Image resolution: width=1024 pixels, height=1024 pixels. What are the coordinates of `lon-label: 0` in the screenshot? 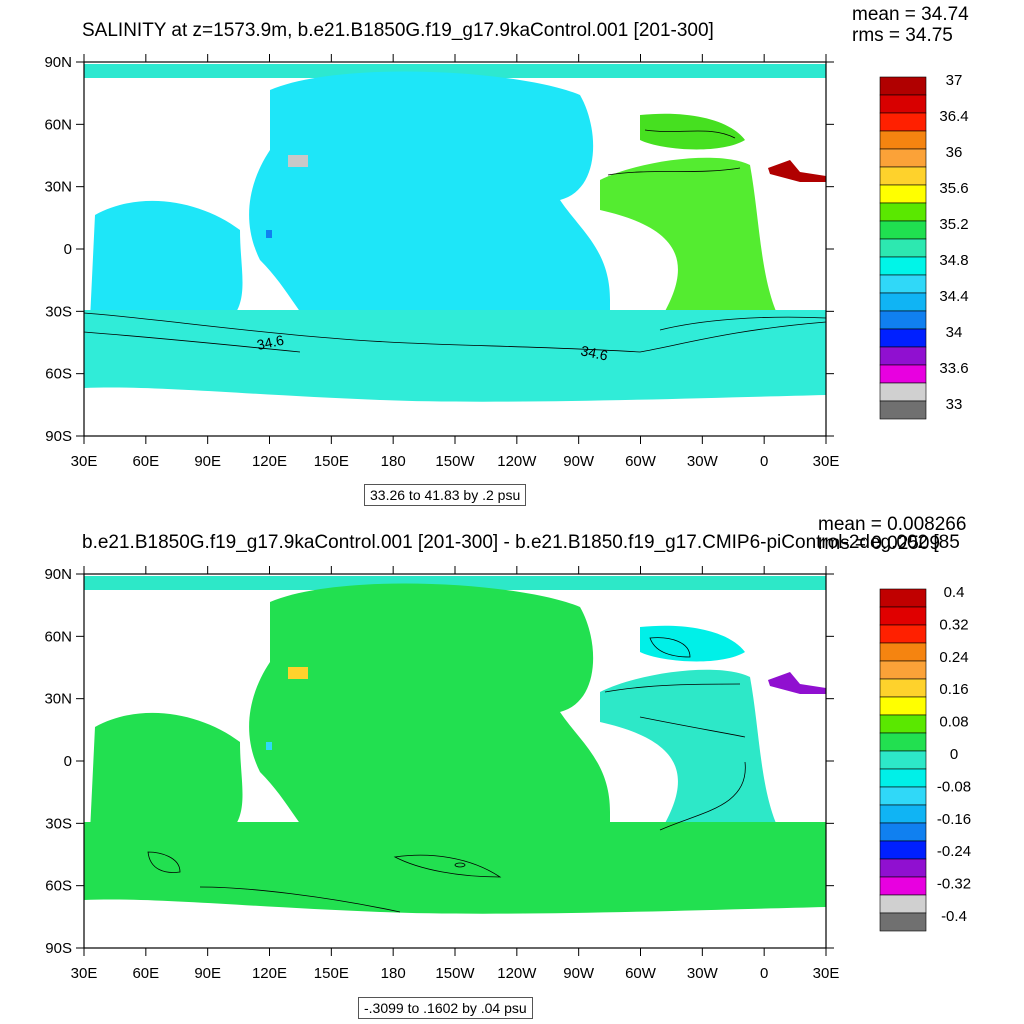 It's located at (764, 973).